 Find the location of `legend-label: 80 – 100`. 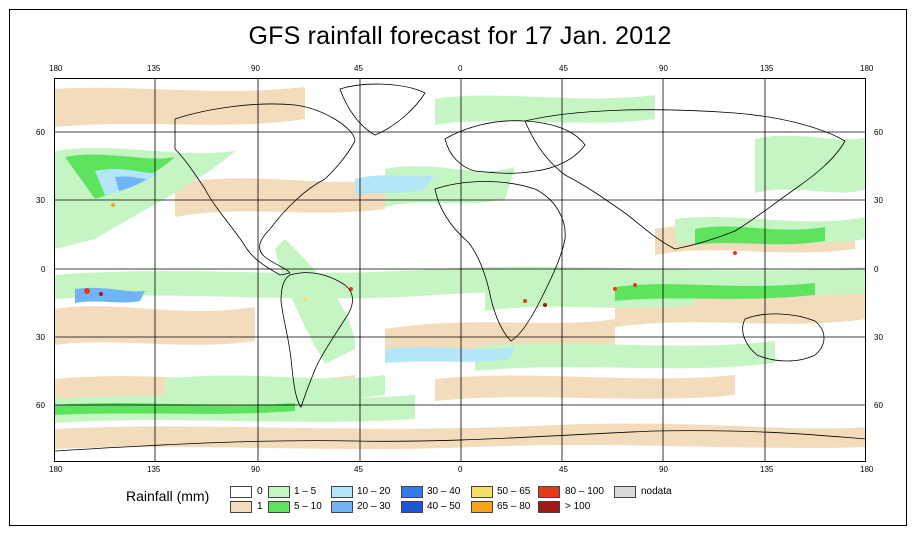

legend-label: 80 – 100 is located at coordinates (584, 491).